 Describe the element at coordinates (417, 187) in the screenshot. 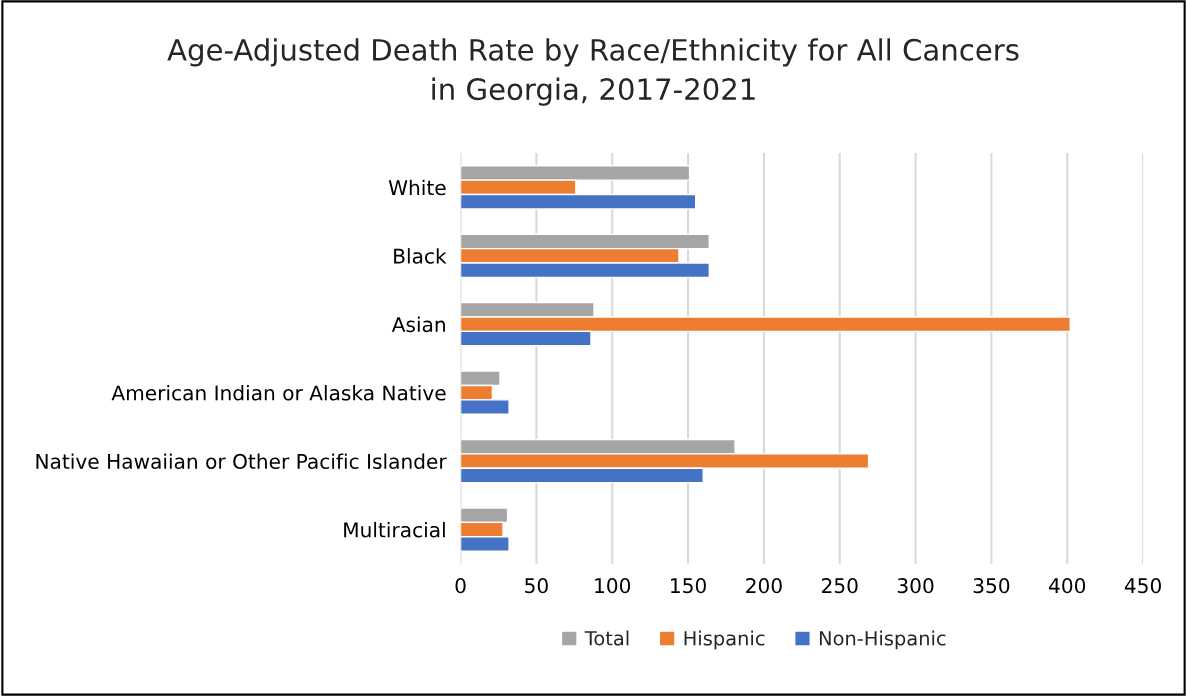

I see `y-tick-label: White` at that location.